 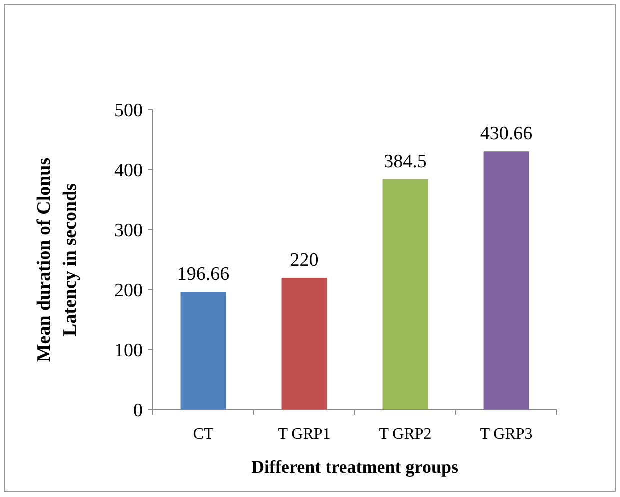 I want to click on y-tick-label: 0, so click(x=138, y=411).